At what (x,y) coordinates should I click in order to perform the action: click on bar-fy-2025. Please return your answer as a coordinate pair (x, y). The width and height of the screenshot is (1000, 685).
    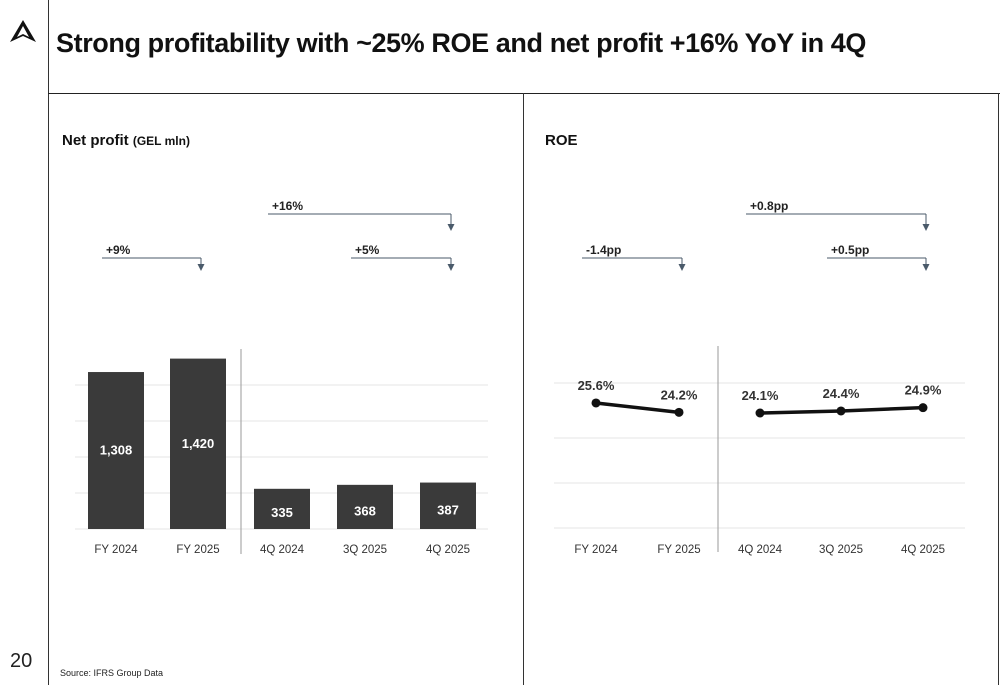
    Looking at the image, I should click on (198, 443).